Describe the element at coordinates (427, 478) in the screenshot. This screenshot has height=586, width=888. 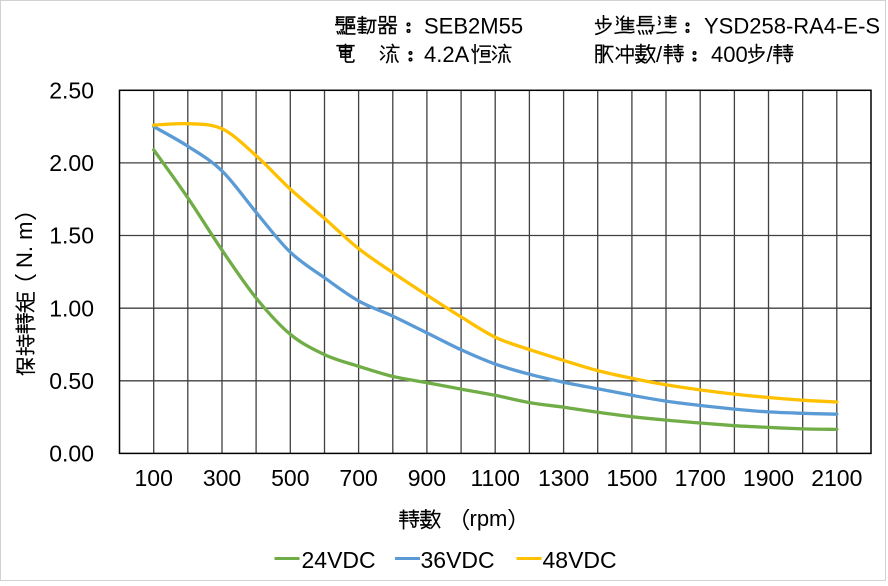
I see `svg-text: 900` at that location.